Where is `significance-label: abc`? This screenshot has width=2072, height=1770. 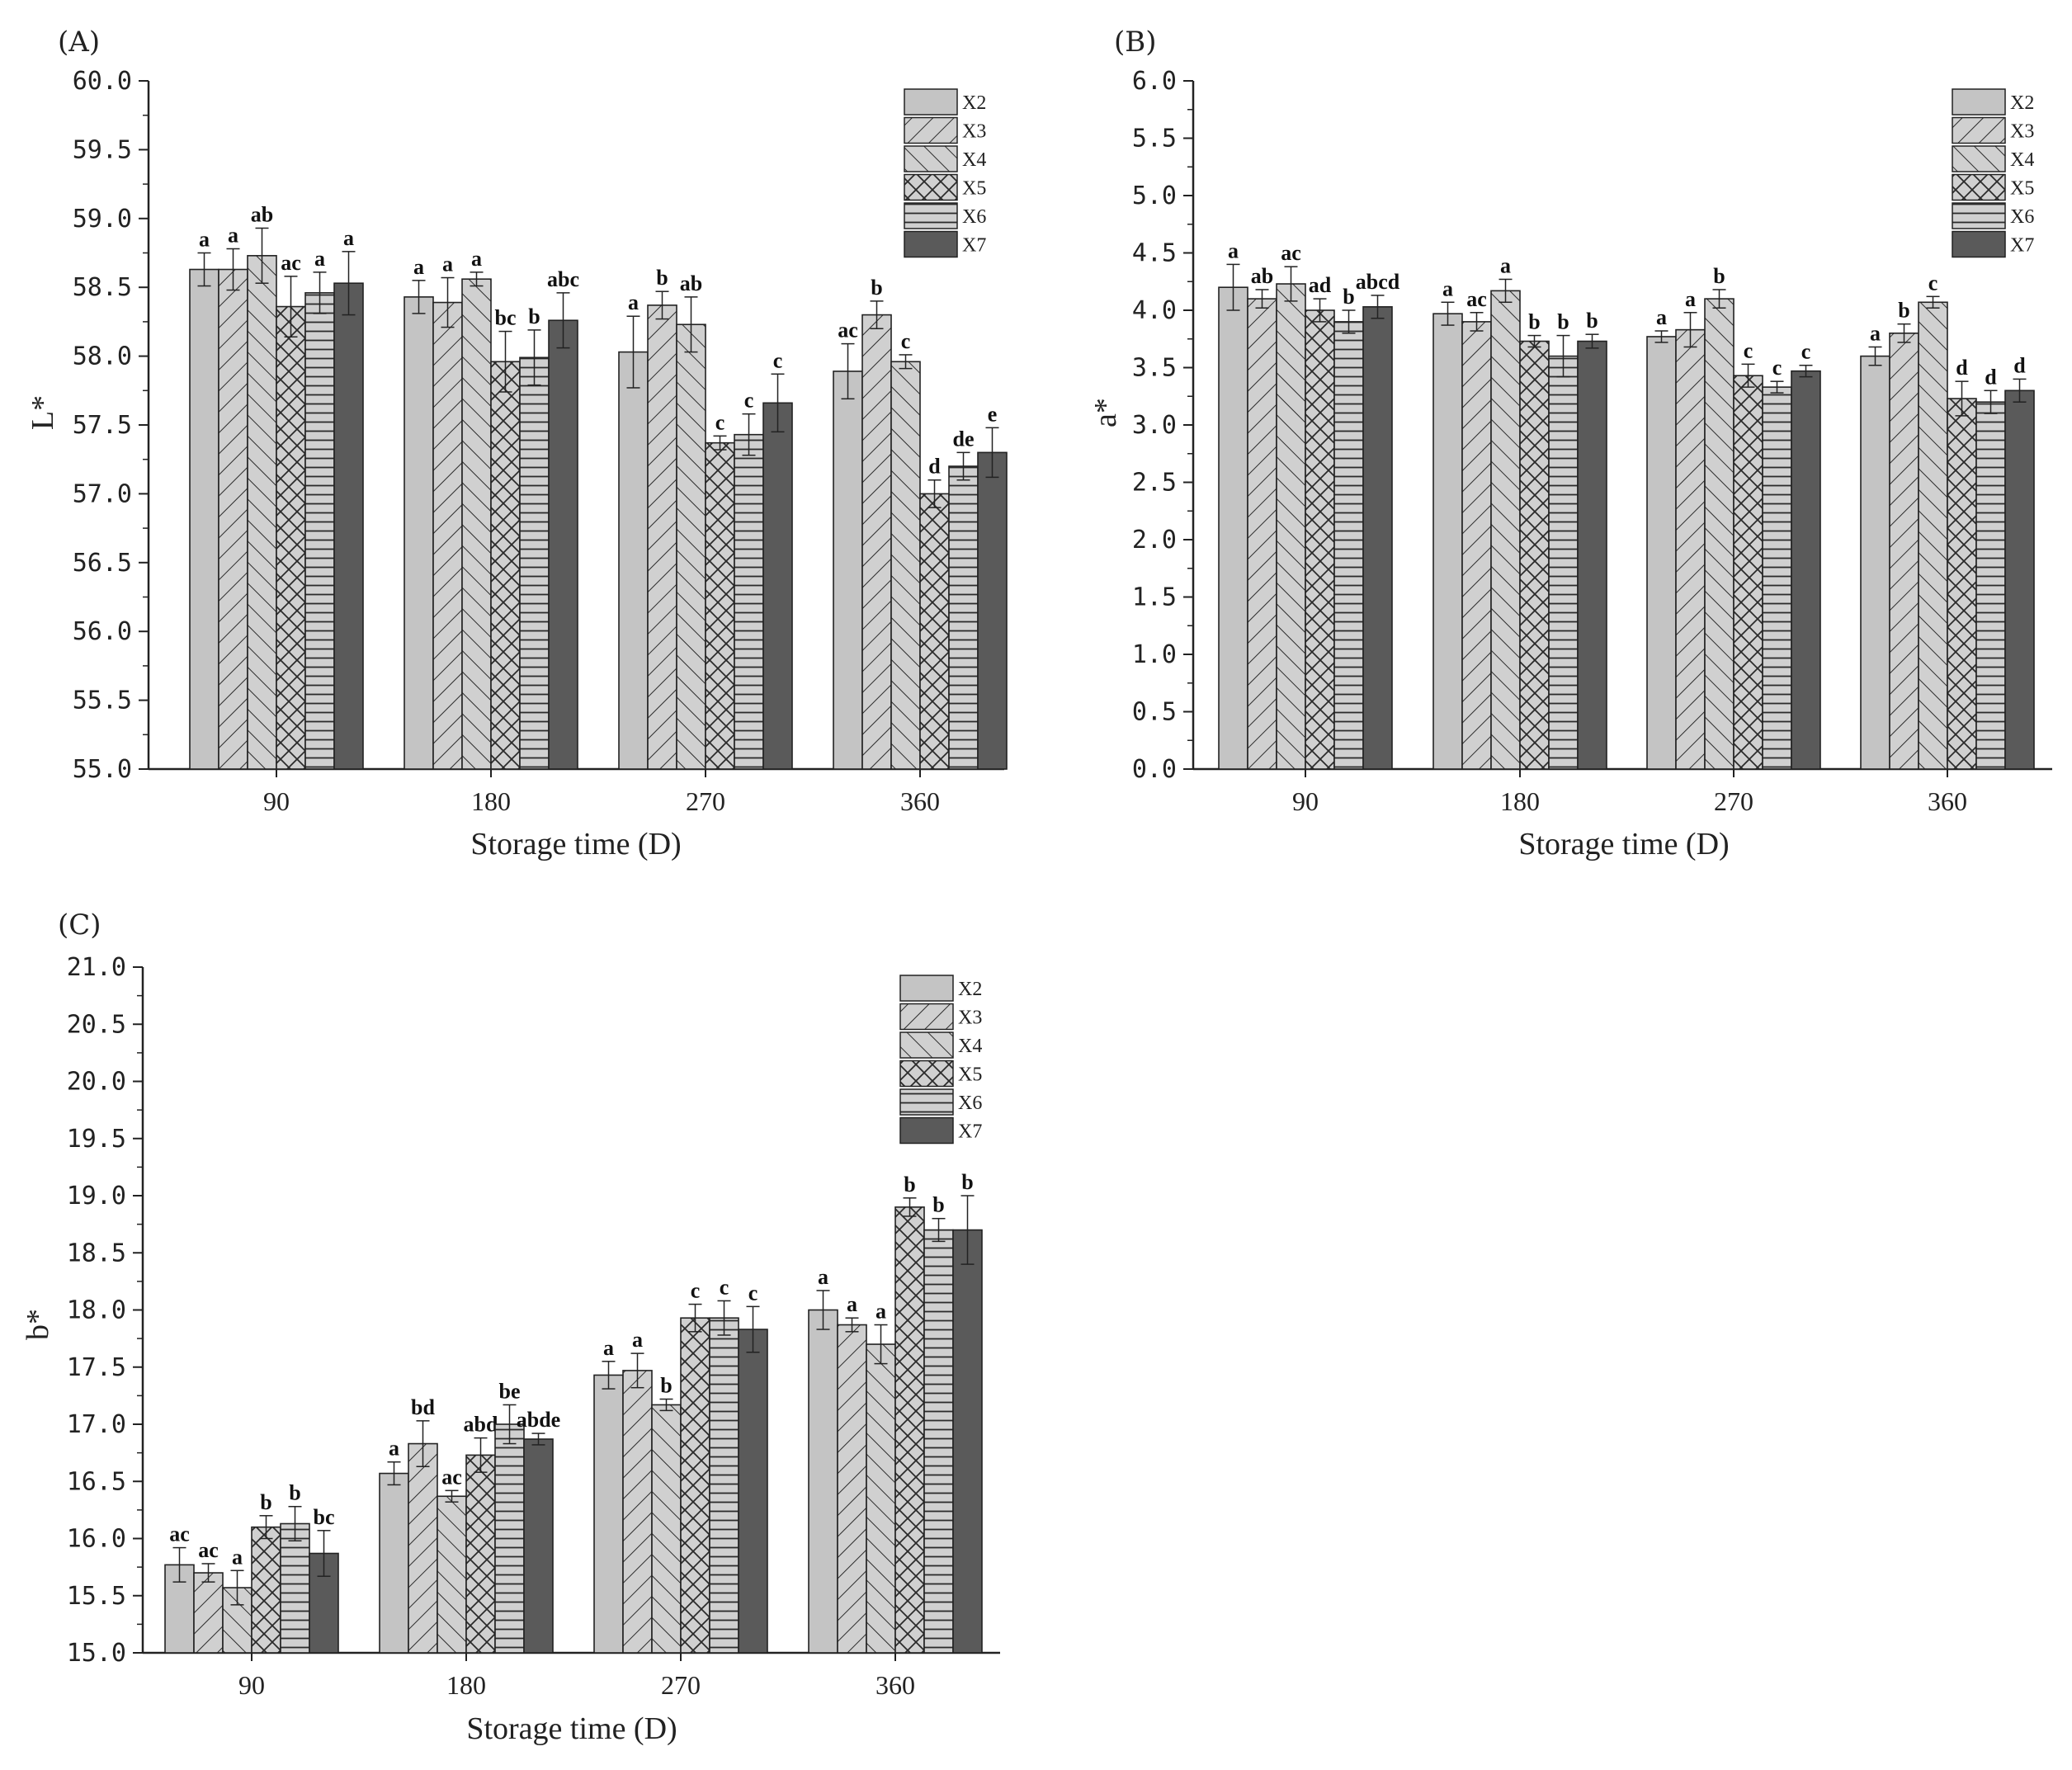 significance-label: abc is located at coordinates (563, 279).